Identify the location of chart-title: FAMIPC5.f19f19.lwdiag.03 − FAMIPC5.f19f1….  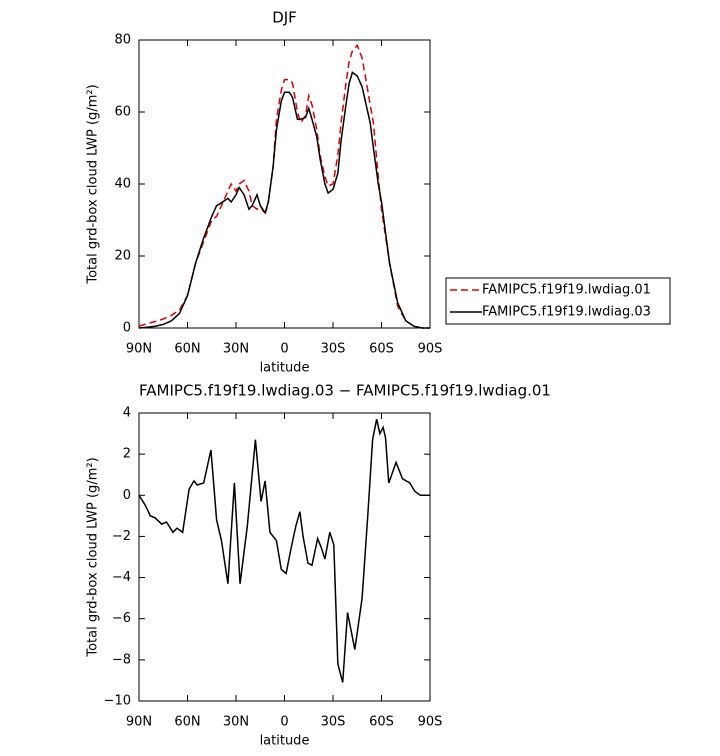
(345, 391).